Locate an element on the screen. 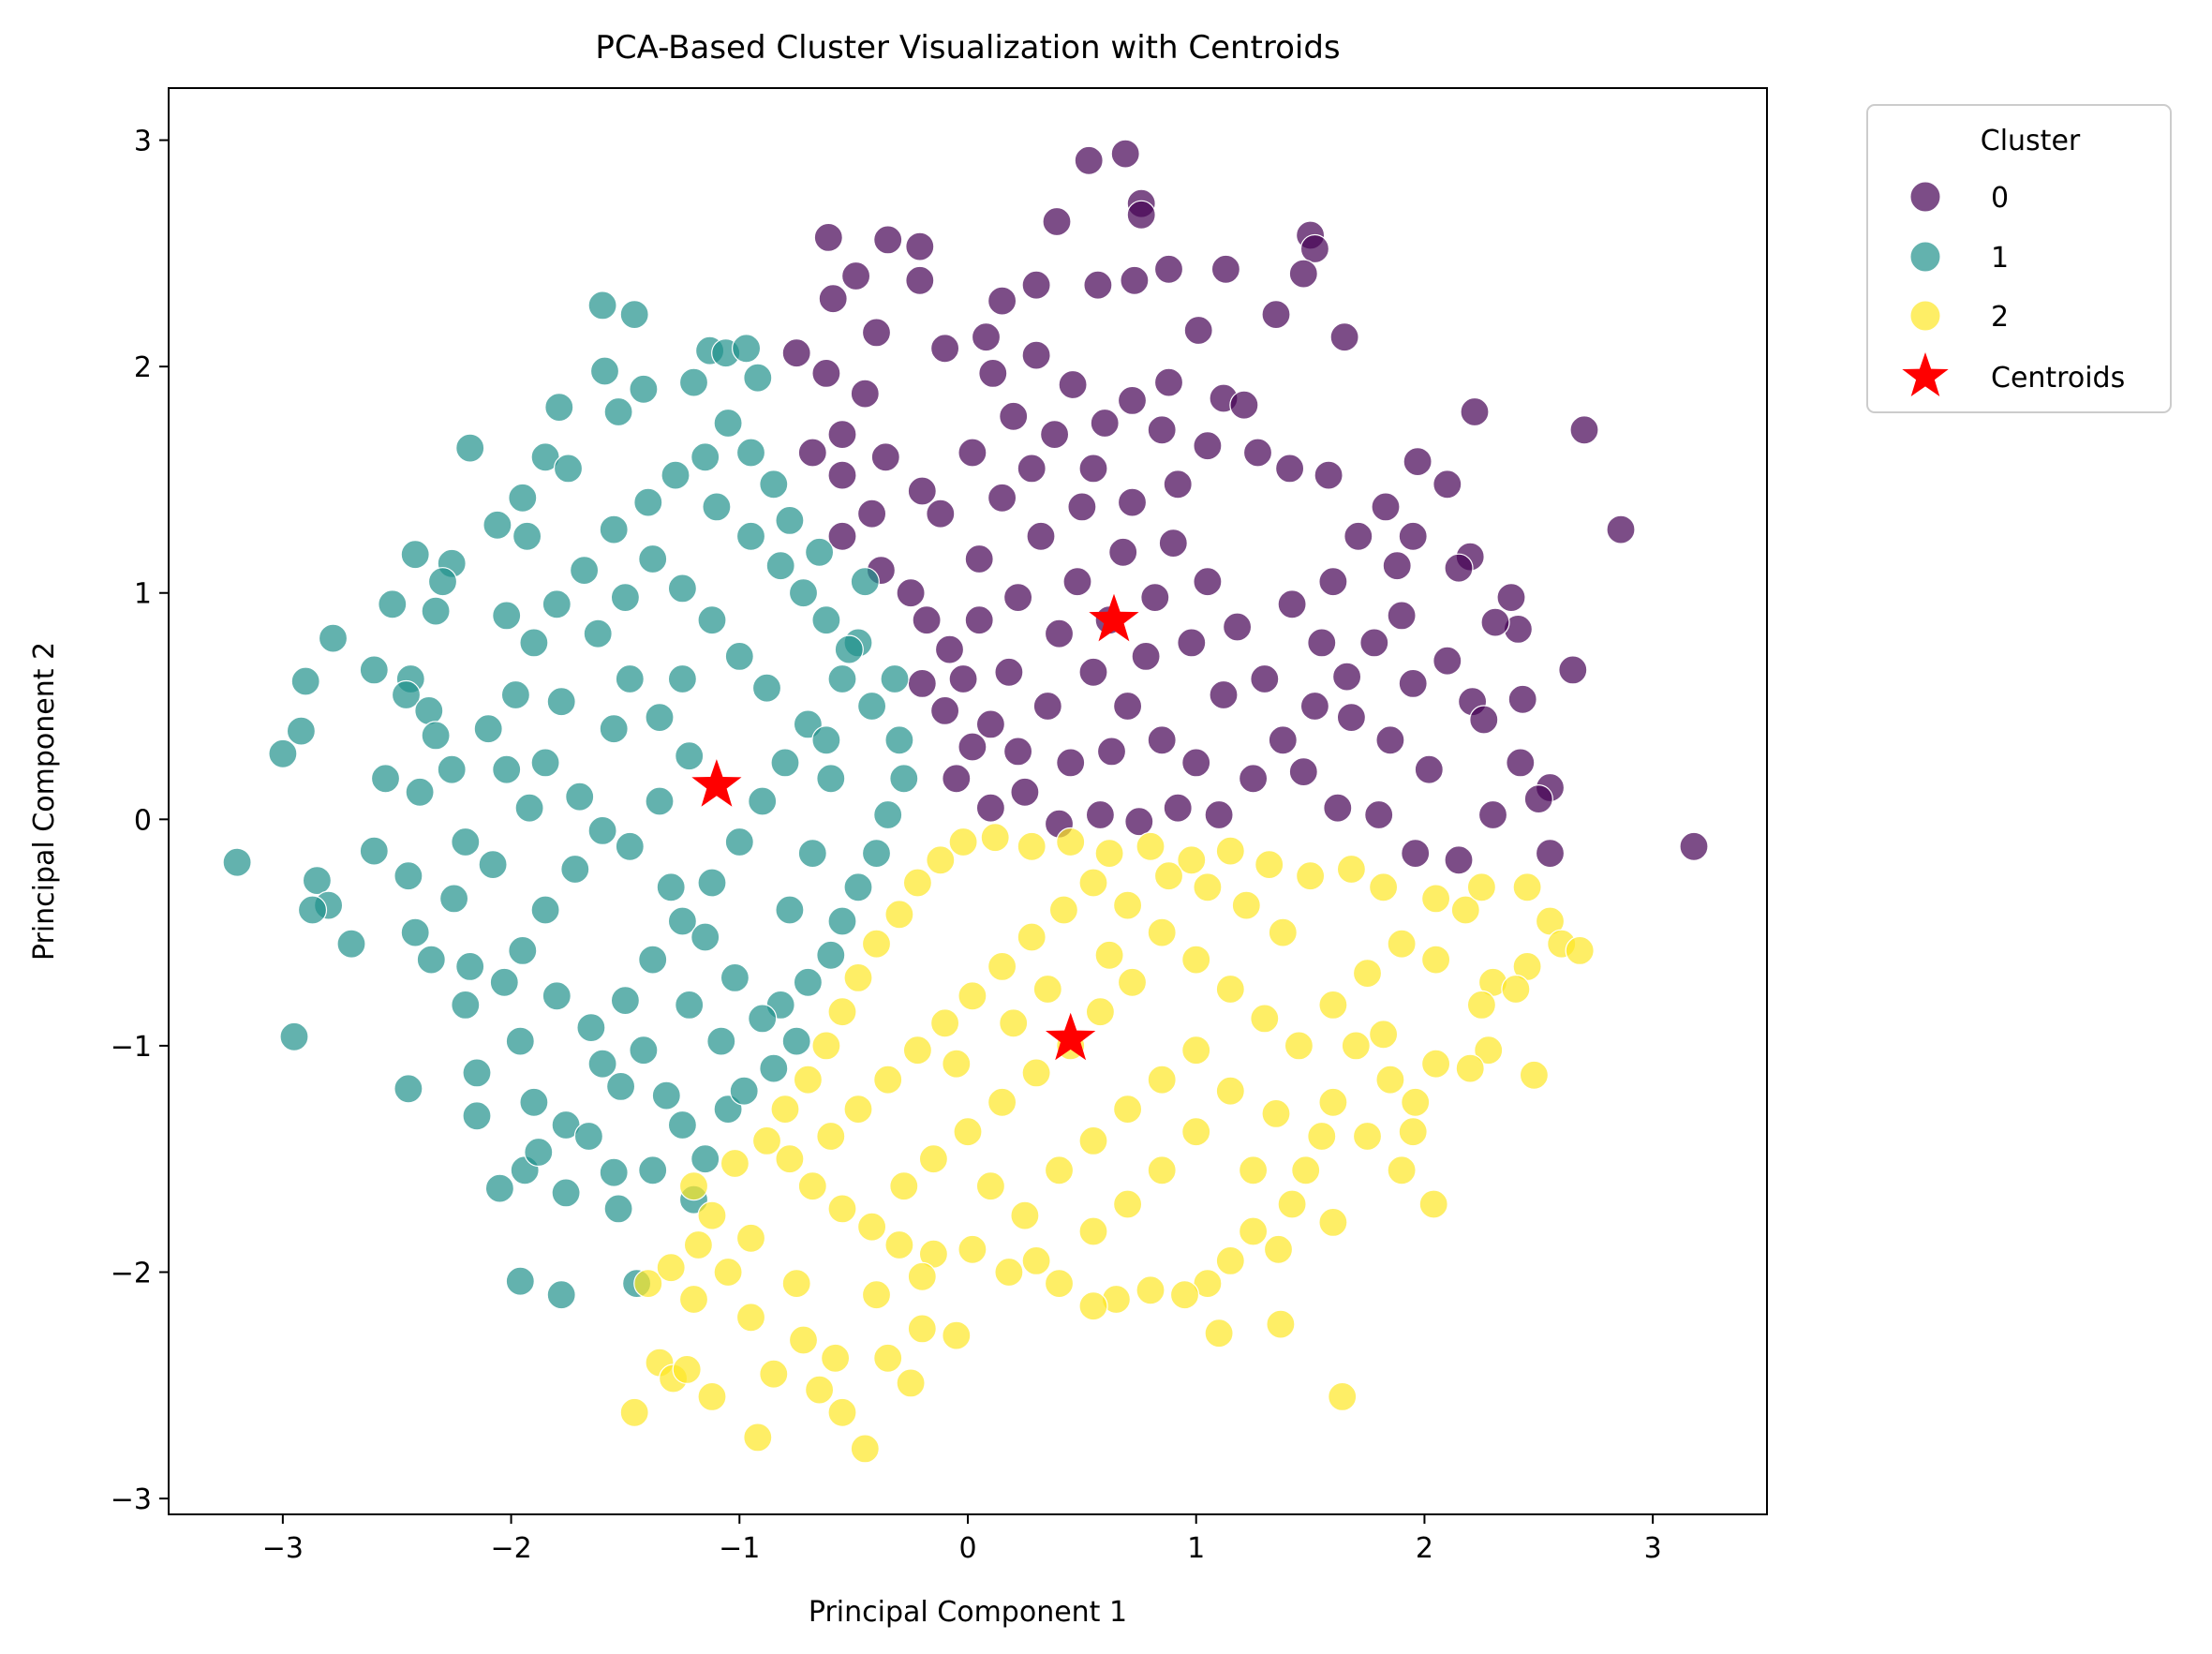 The height and width of the screenshot is (1654, 2212). legend-label-cluster-1: 1 is located at coordinates (2000, 259).